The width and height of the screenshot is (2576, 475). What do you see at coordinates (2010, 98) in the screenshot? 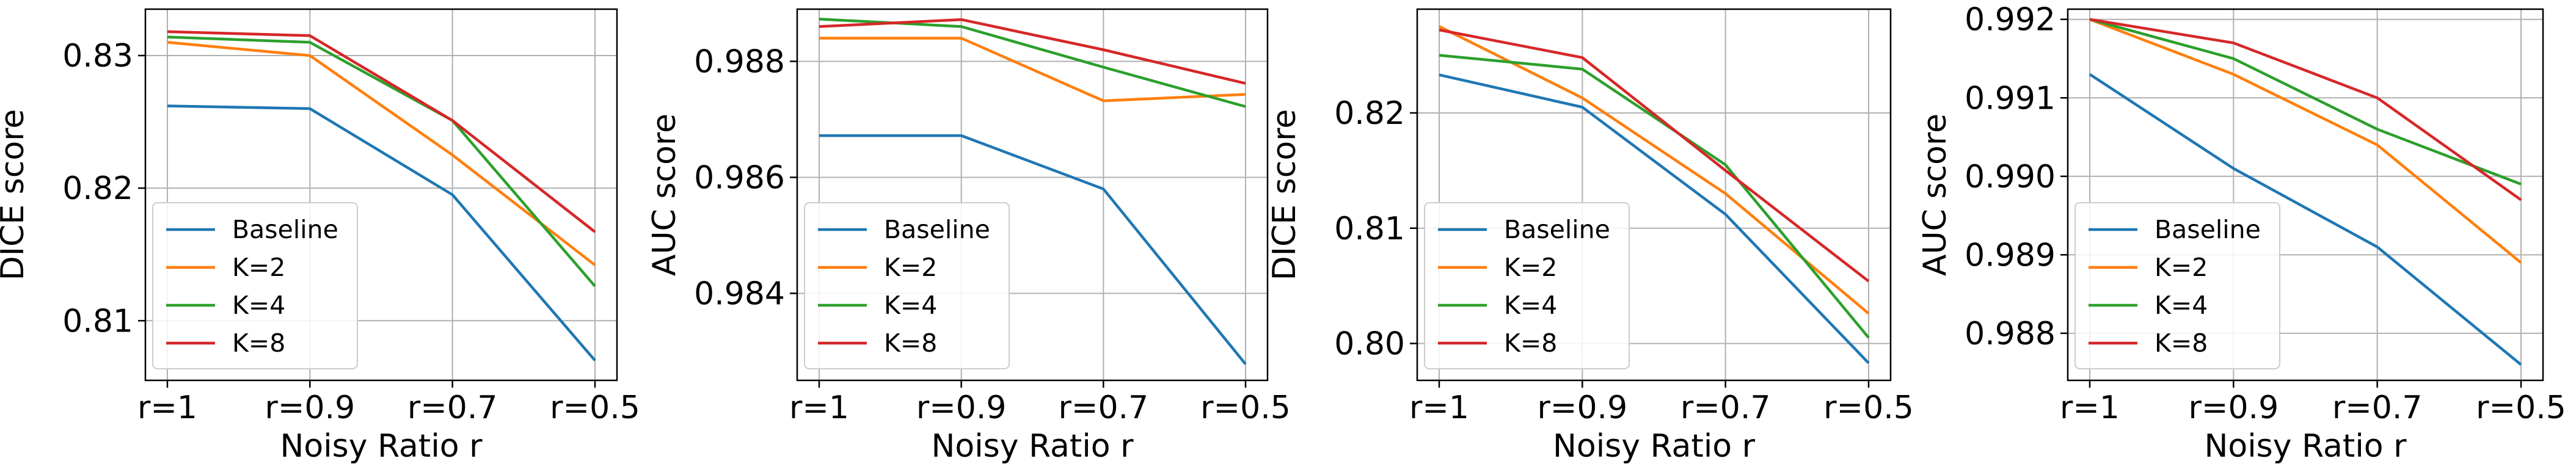
I see `y-tick-label: 0.991` at bounding box center [2010, 98].